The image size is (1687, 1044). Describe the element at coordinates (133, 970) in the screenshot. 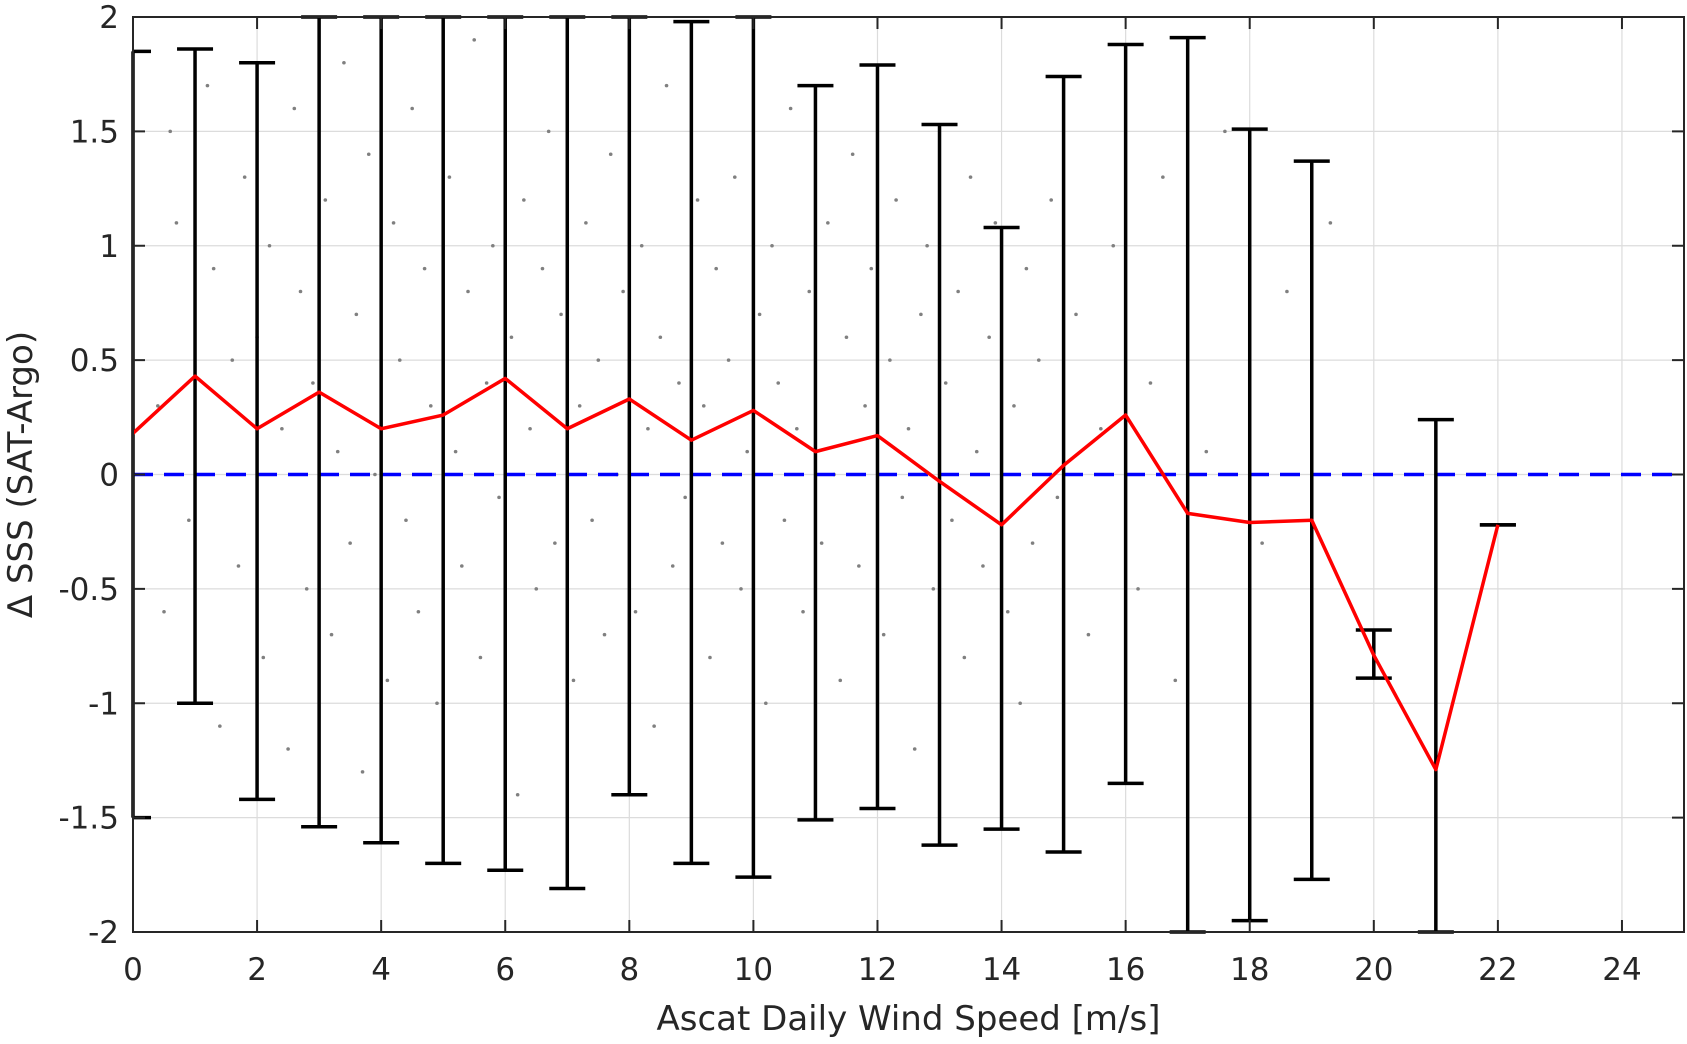

I see `x-tick-label: 0` at that location.